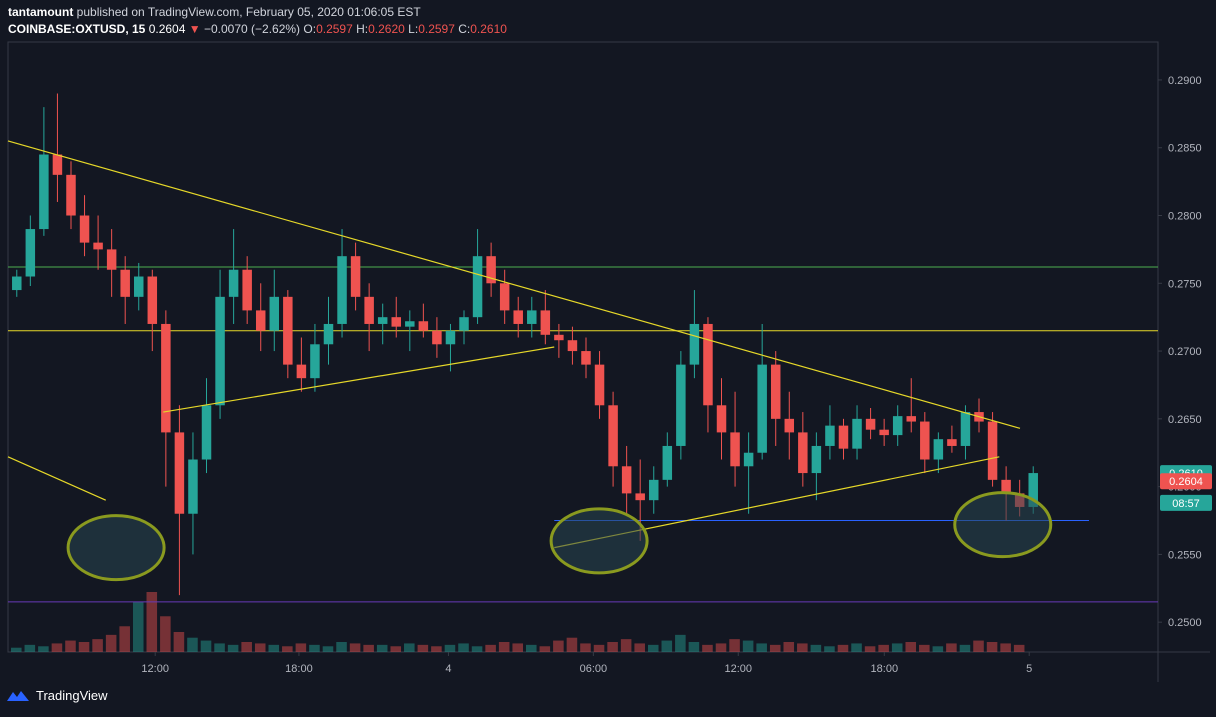 This screenshot has width=1216, height=717. Describe the element at coordinates (41, 12) in the screenshot. I see `author-name: tantamount` at that location.